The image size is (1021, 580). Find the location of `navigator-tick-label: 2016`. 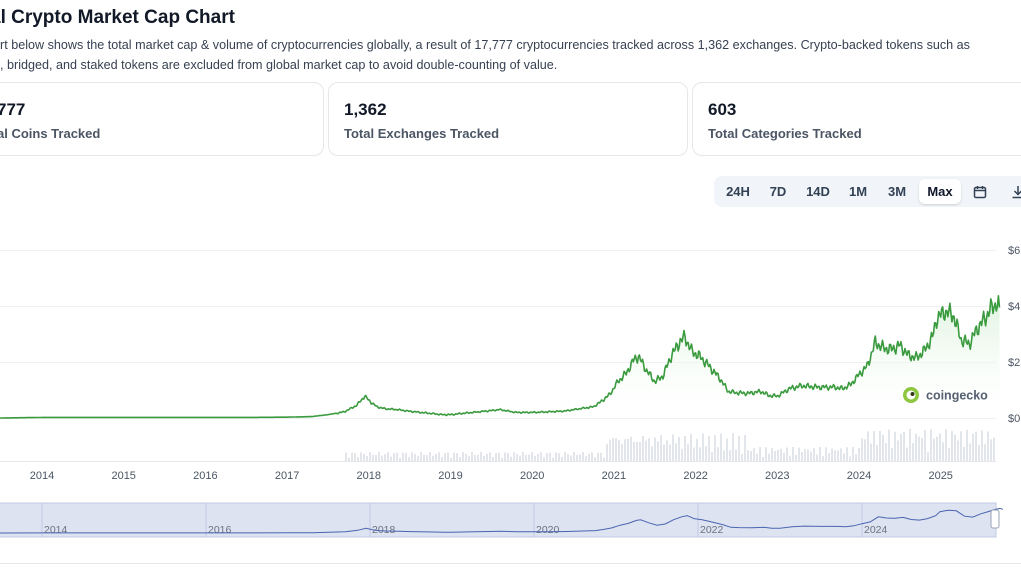

navigator-tick-label: 2016 is located at coordinates (220, 530).